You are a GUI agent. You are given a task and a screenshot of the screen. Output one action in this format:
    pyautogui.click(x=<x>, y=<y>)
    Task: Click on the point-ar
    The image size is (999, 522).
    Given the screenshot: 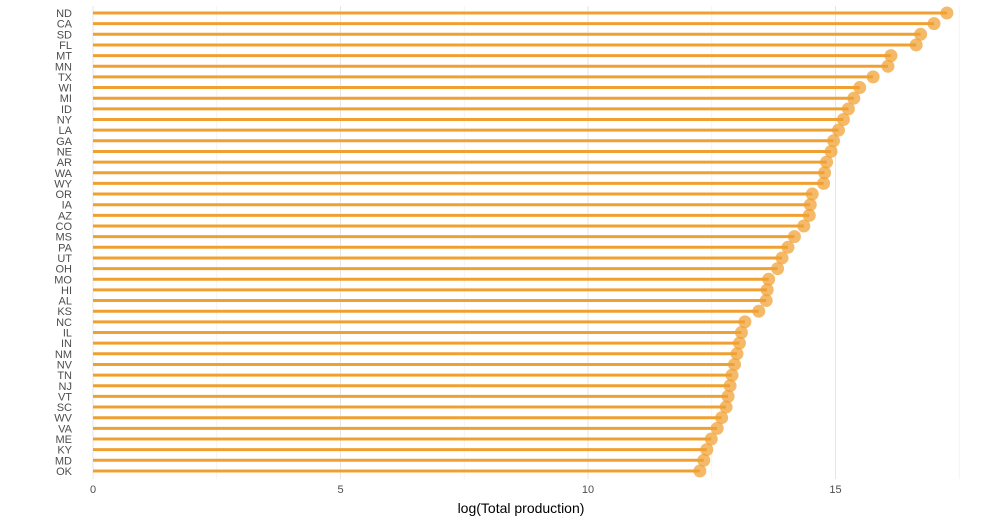 What is the action you would take?
    pyautogui.click(x=827, y=162)
    